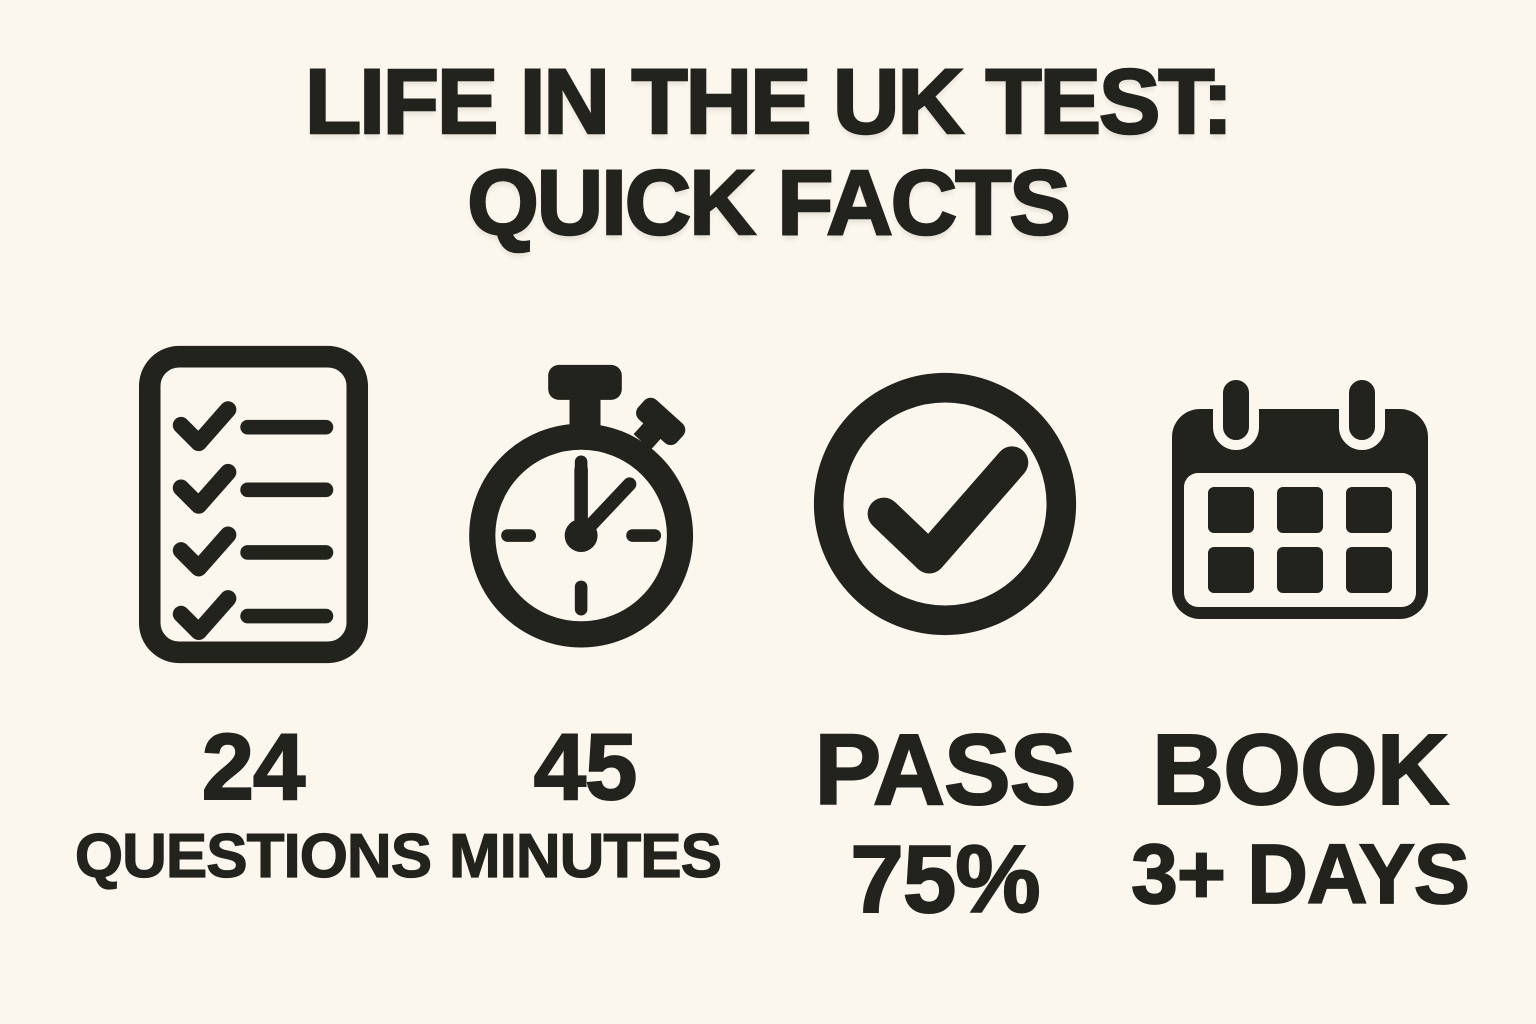  What do you see at coordinates (769, 203) in the screenshot?
I see `title-line-2: QUICK FACTS` at bounding box center [769, 203].